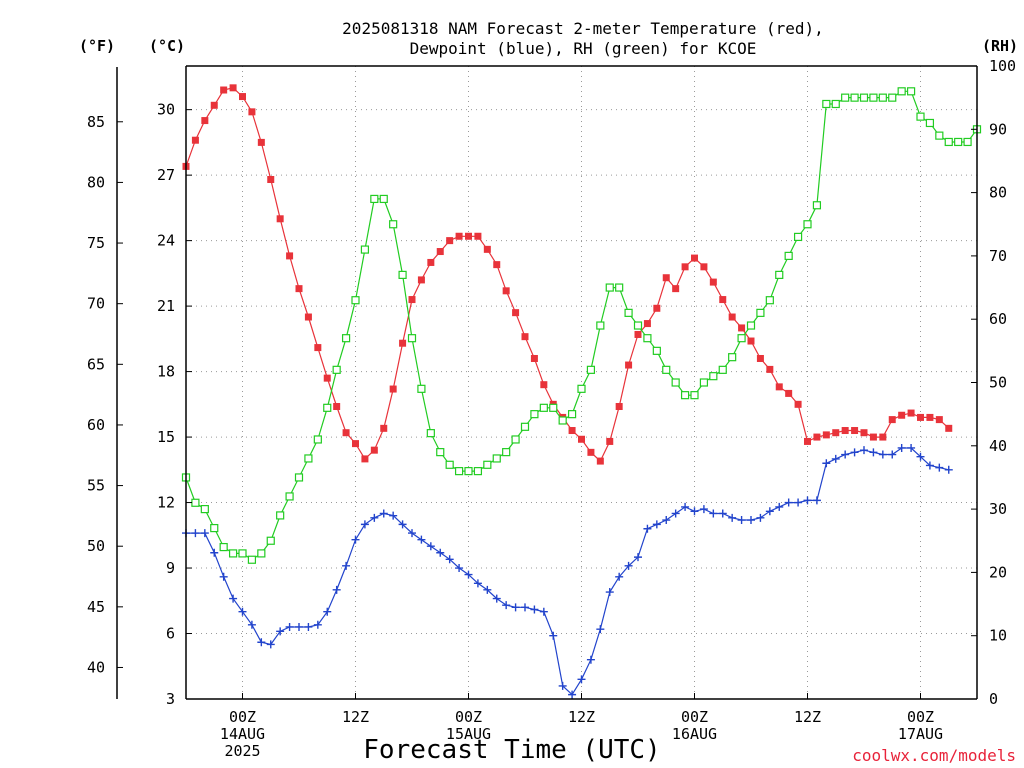 The height and width of the screenshot is (768, 1024). I want to click on celsius-tick-label: 27, so click(166, 175).